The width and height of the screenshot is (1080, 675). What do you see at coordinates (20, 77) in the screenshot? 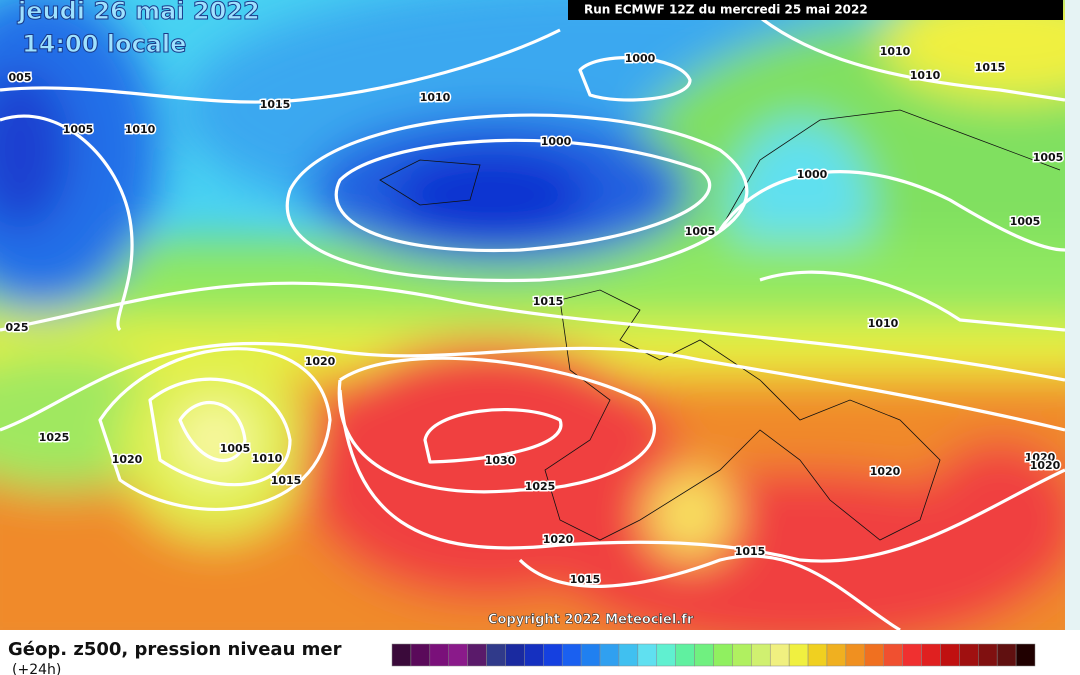
I see `isobar-label: 005` at bounding box center [20, 77].